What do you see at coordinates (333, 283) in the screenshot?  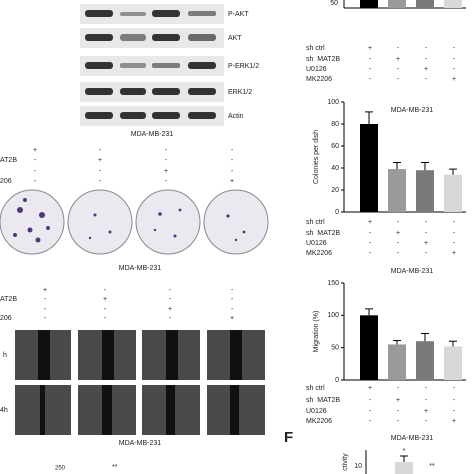 I see `y-tick-label: 150` at bounding box center [333, 283].